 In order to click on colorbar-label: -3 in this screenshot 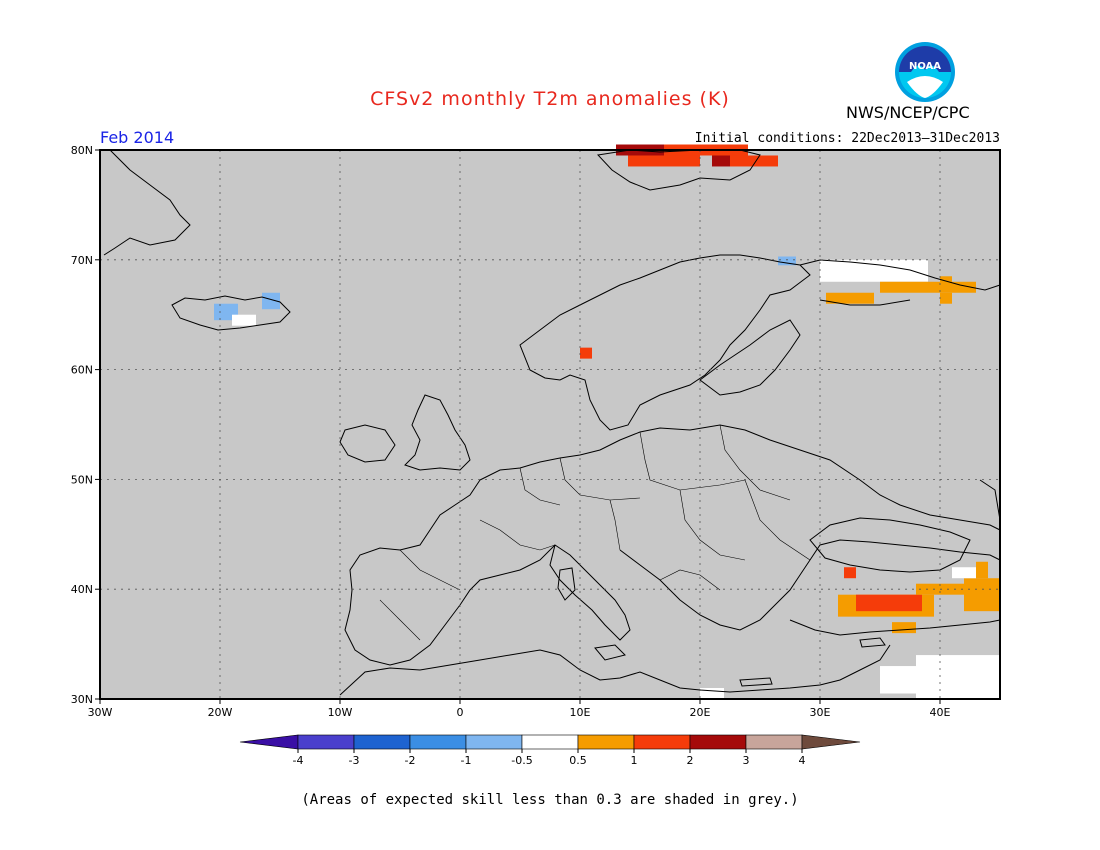, I will do `click(354, 760)`.